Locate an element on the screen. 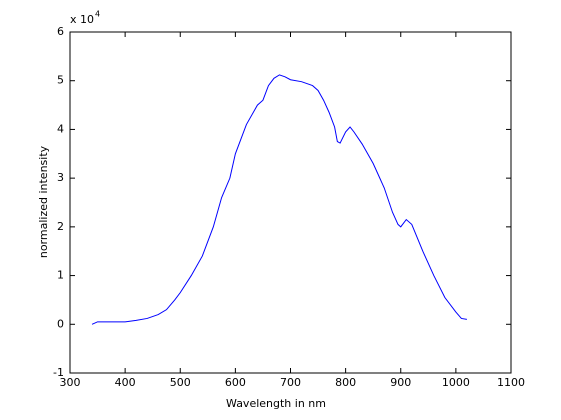 The width and height of the screenshot is (561, 420). y-tick-label: 5 is located at coordinates (60, 80).